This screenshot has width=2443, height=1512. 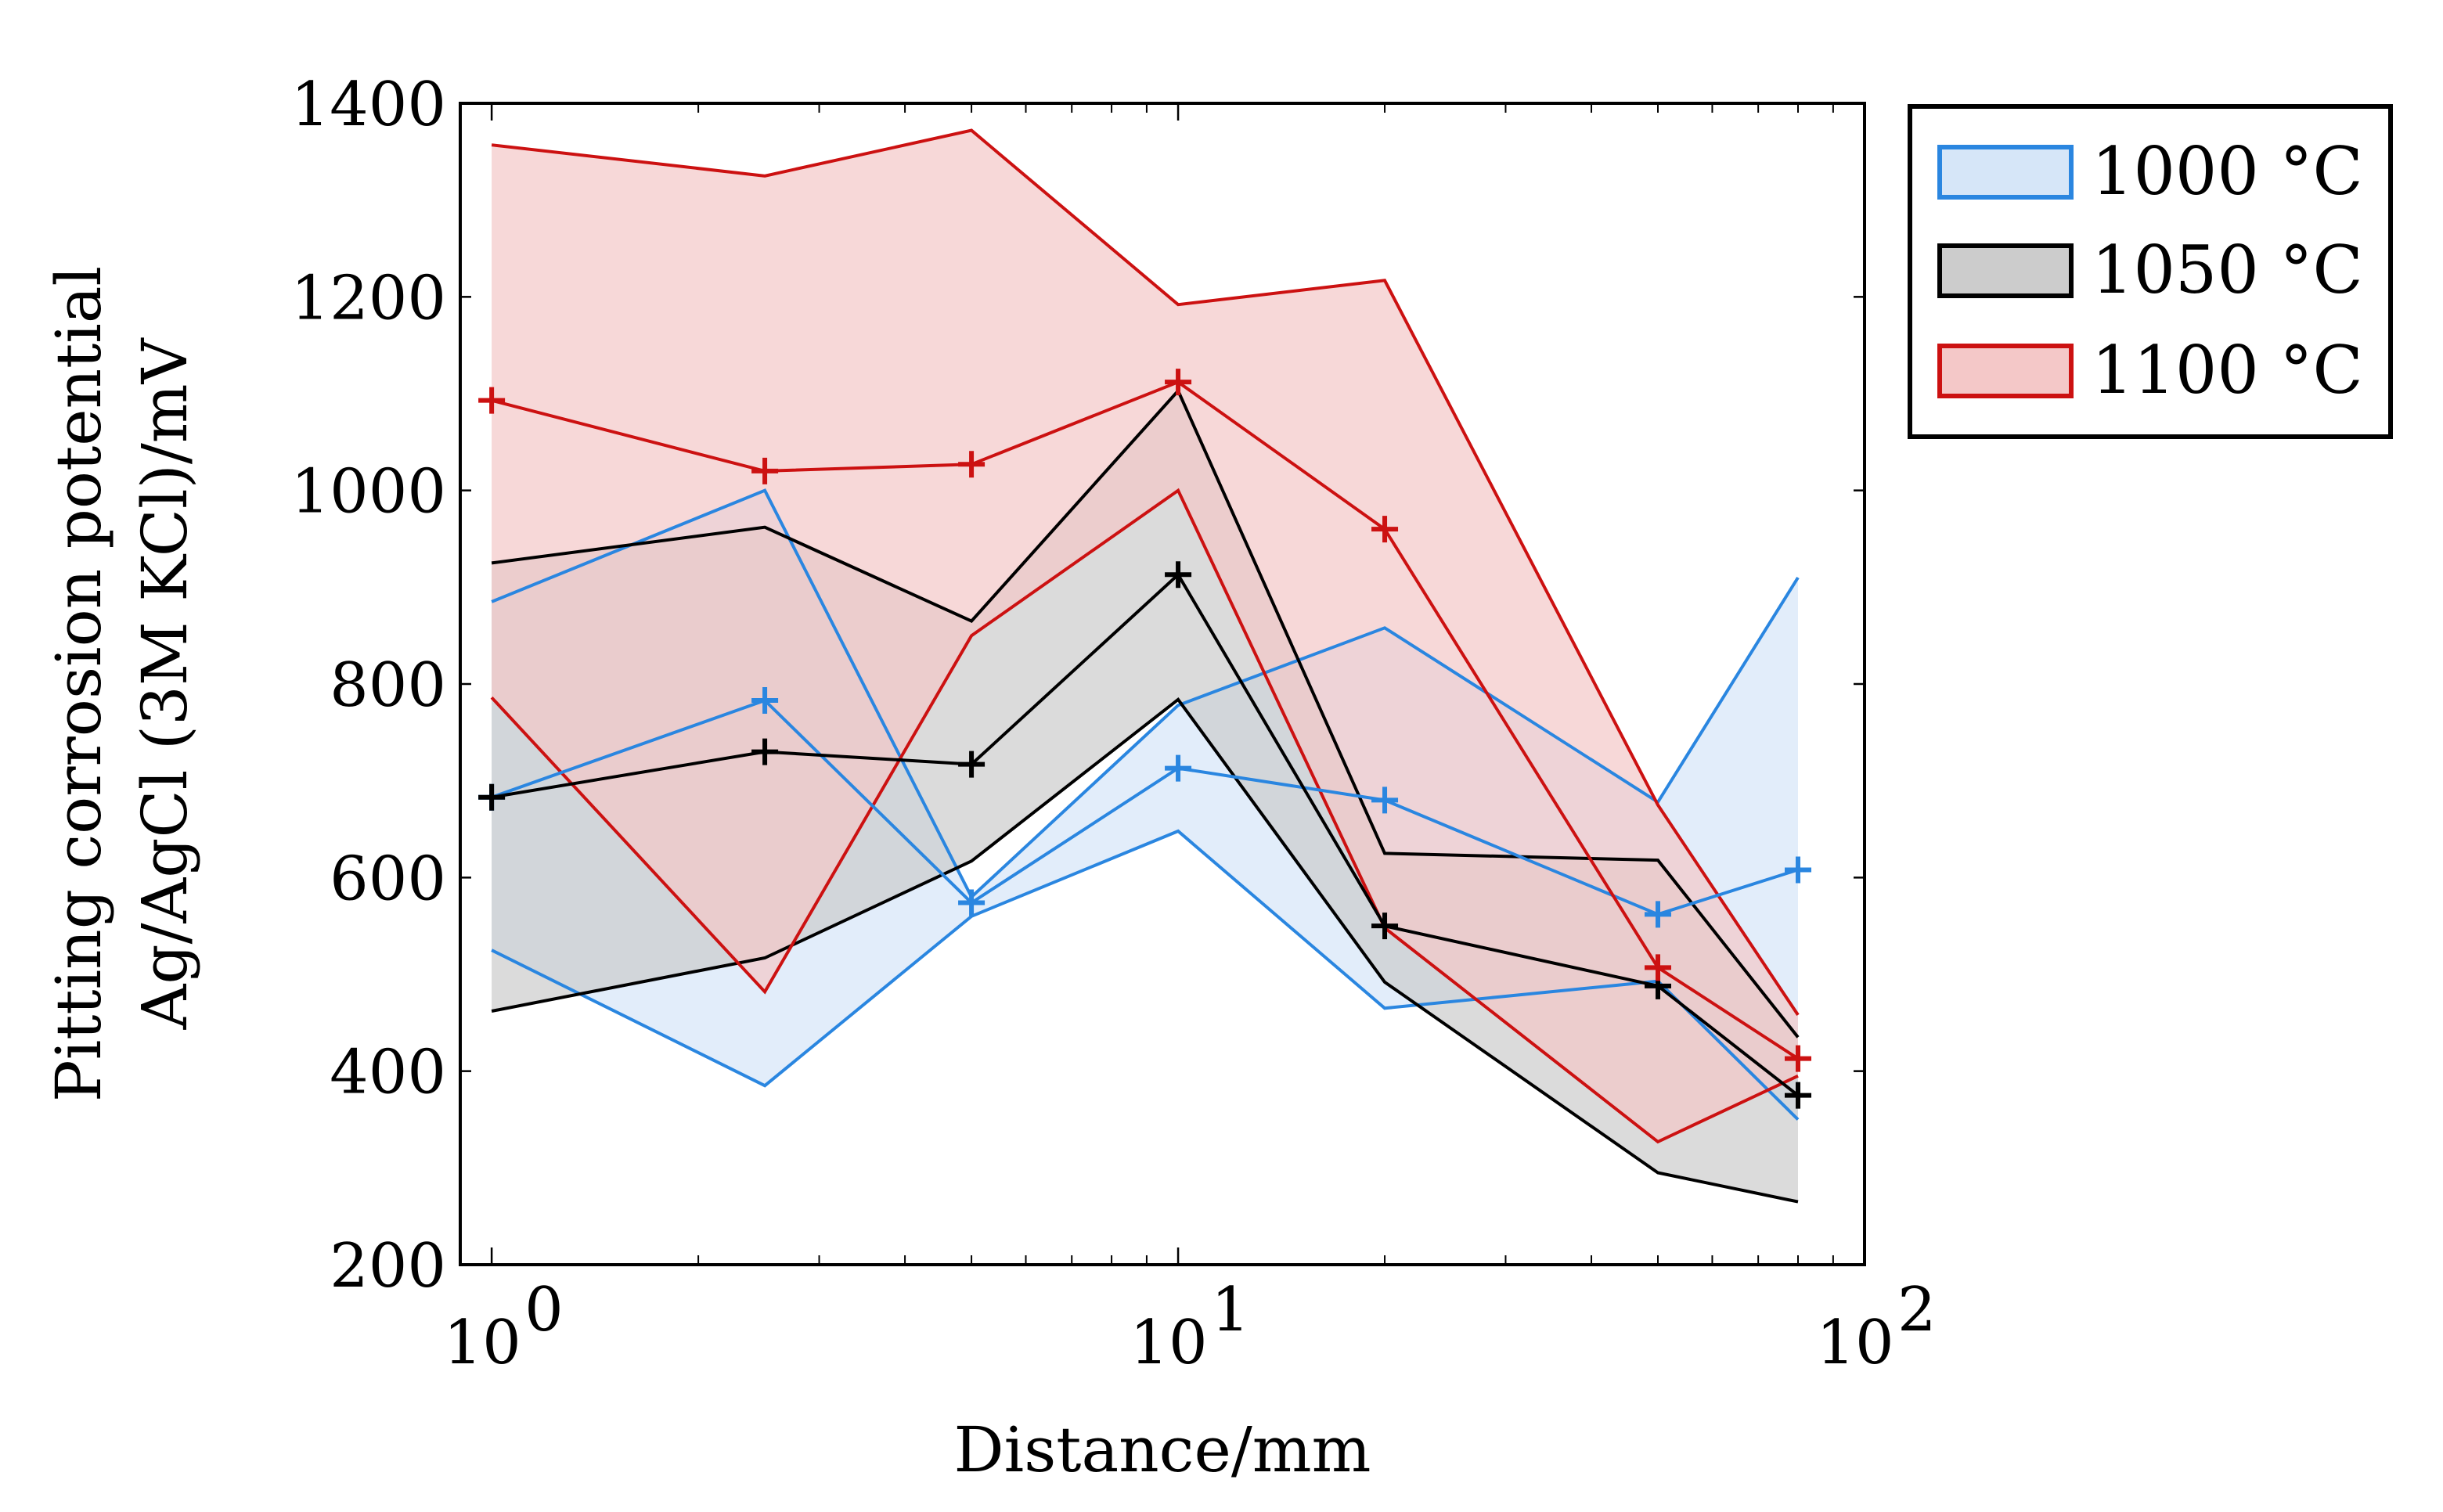 I want to click on y-tick-label: 1000, so click(x=368, y=492).